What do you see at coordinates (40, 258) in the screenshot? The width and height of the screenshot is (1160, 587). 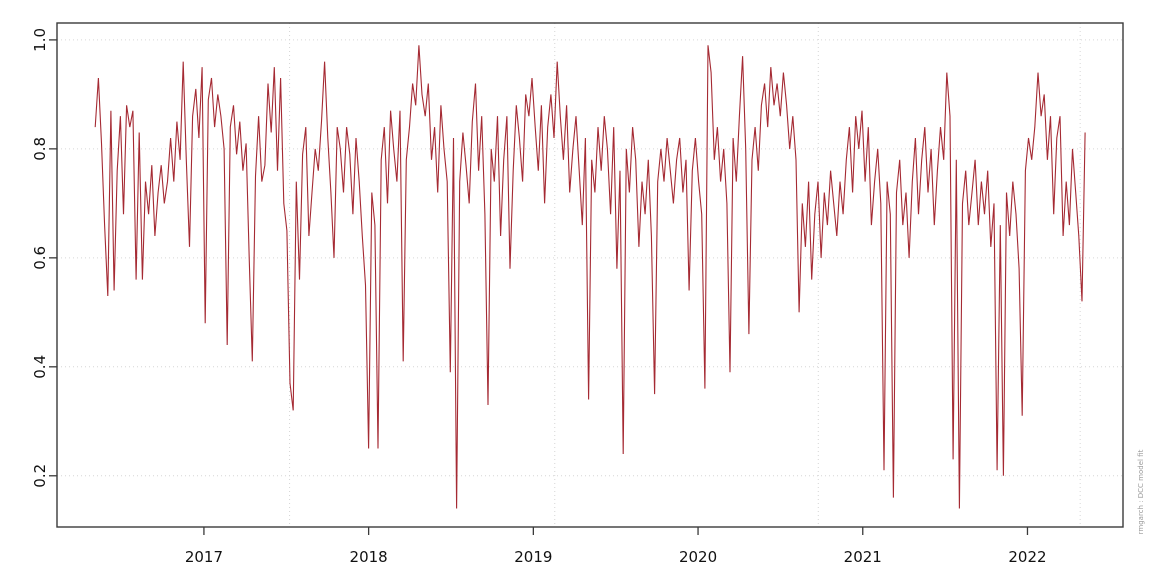 I see `y-tick-label: 0.6` at bounding box center [40, 258].